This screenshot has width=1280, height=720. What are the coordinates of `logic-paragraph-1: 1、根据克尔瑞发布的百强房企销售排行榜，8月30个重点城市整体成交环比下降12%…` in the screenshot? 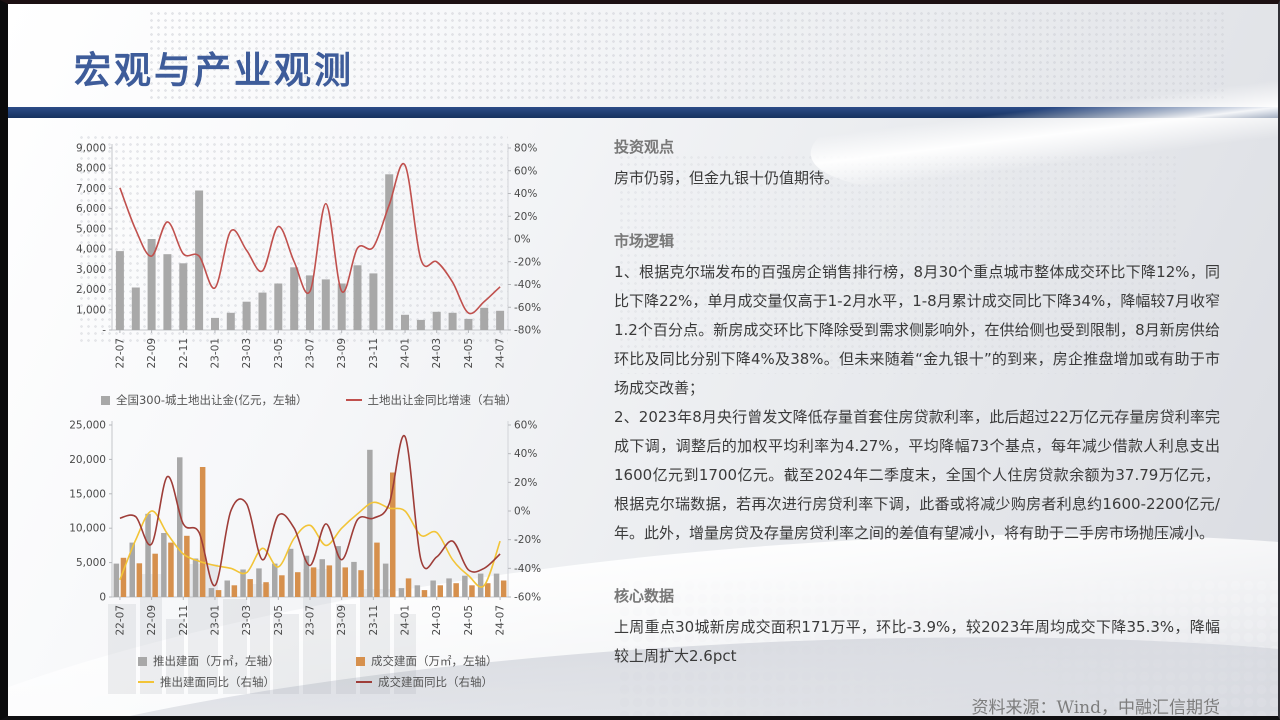 It's located at (917, 330).